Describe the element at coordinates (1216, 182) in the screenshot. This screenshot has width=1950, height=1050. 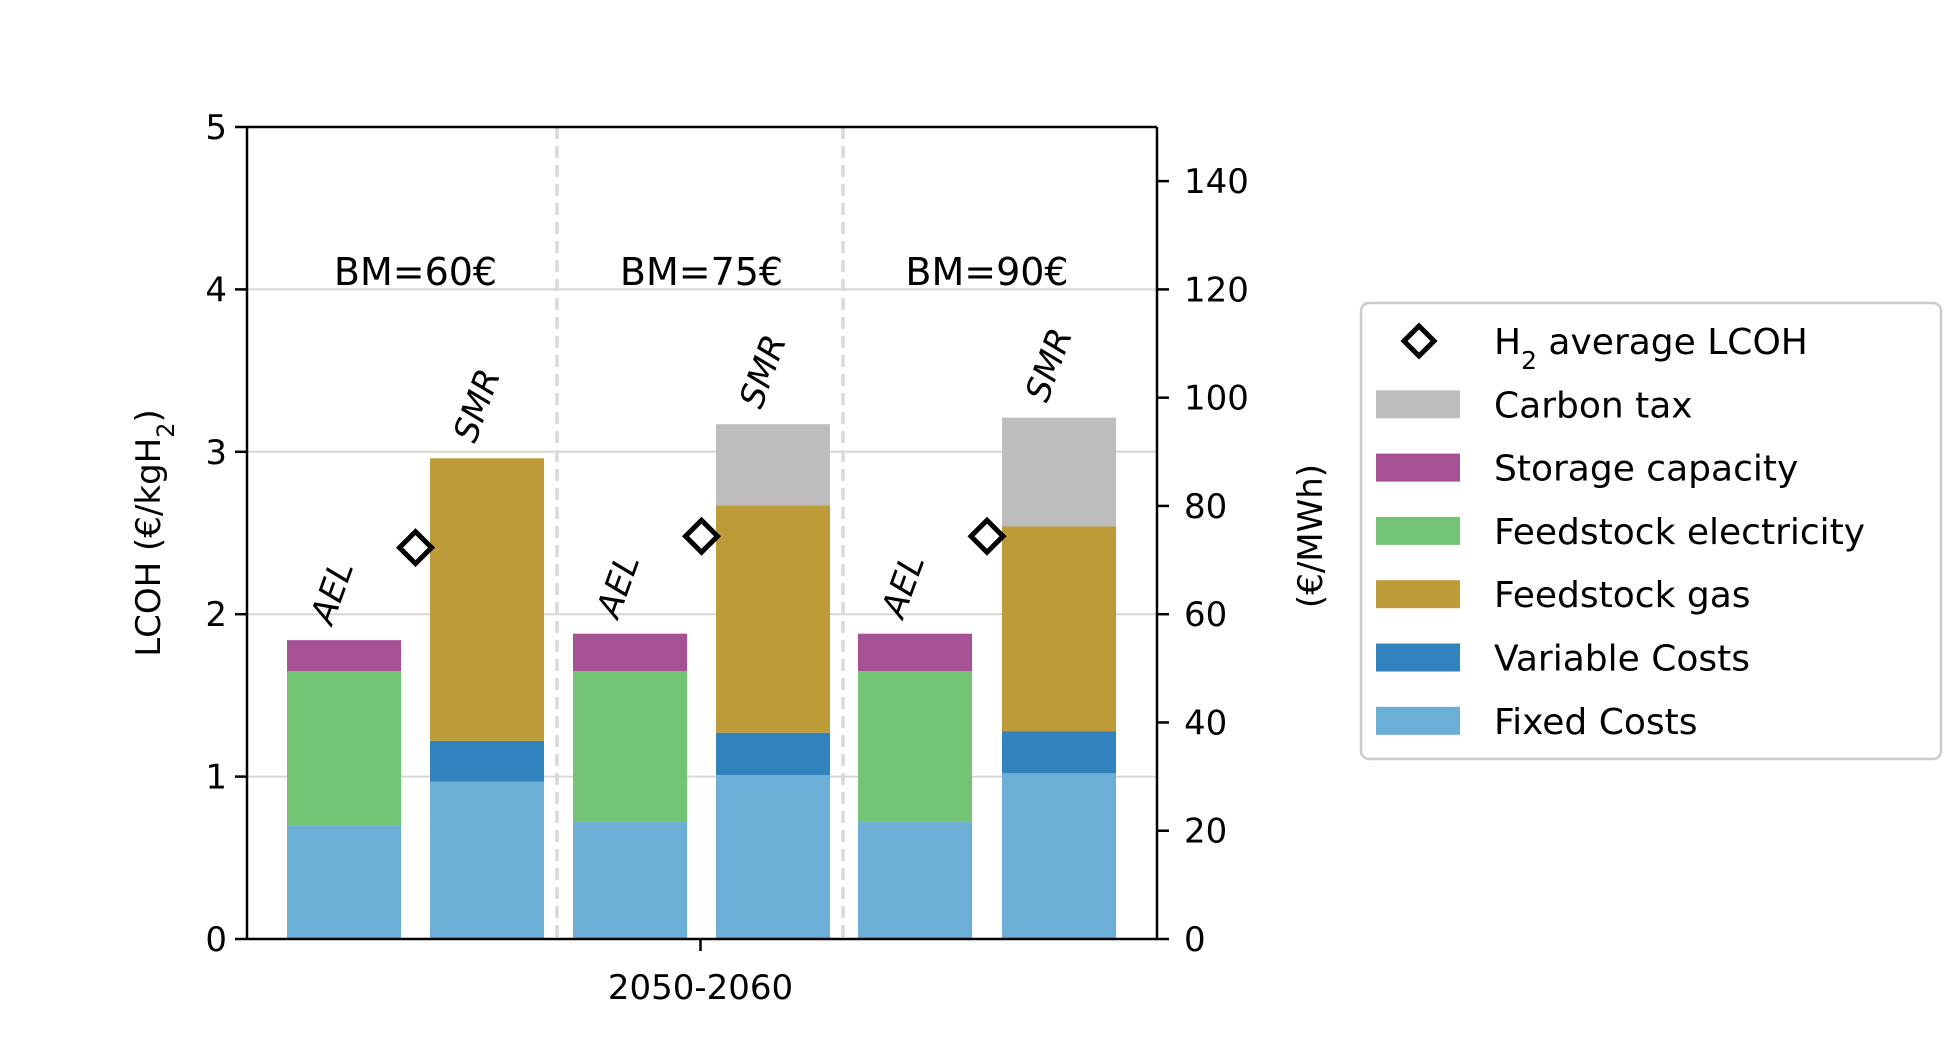
I see `y-right-tick-label: 140` at that location.